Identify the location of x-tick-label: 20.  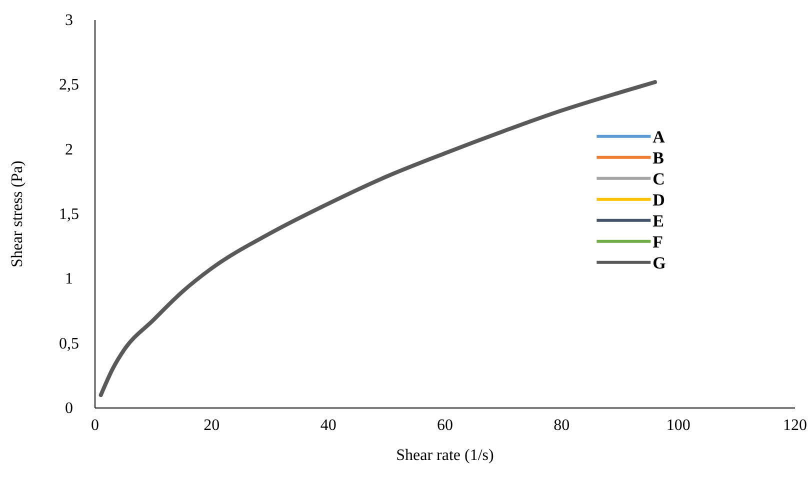
(212, 425).